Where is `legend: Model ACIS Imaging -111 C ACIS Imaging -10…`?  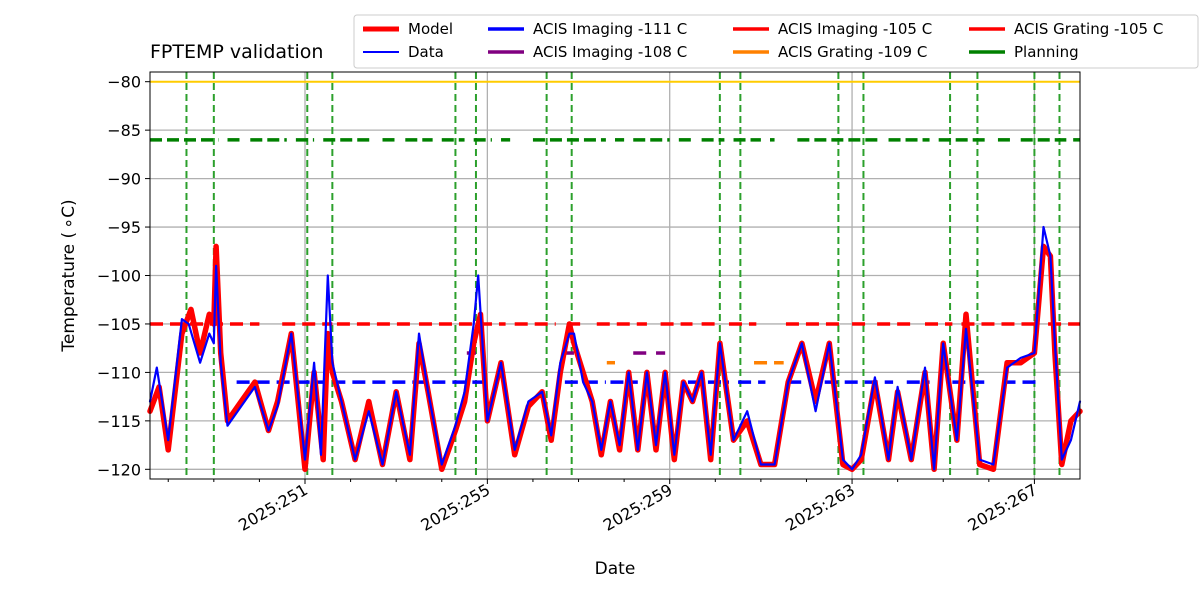
legend: Model ACIS Imaging -111 C ACIS Imaging -10… is located at coordinates (776, 41).